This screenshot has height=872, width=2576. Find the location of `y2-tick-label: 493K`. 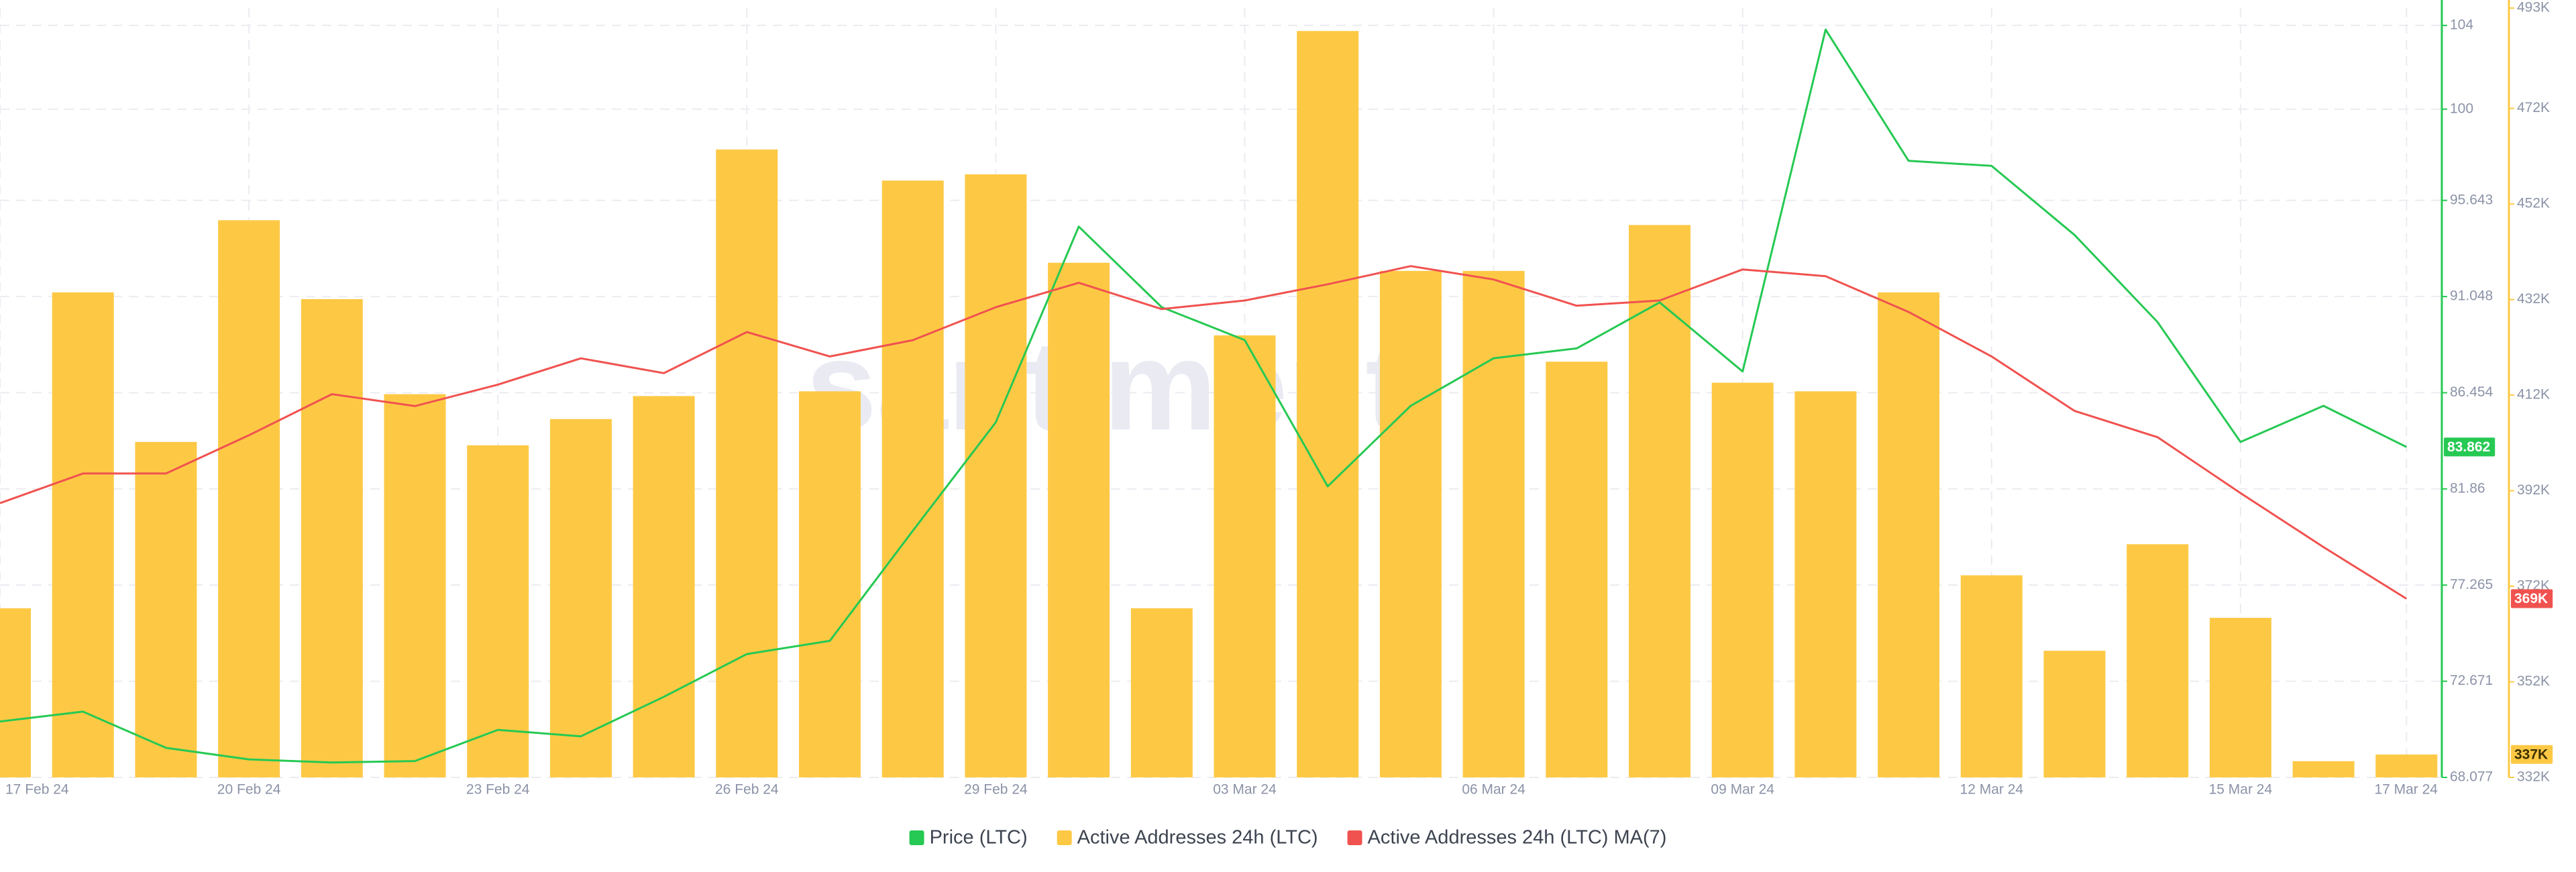

y2-tick-label: 493K is located at coordinates (2533, 8).